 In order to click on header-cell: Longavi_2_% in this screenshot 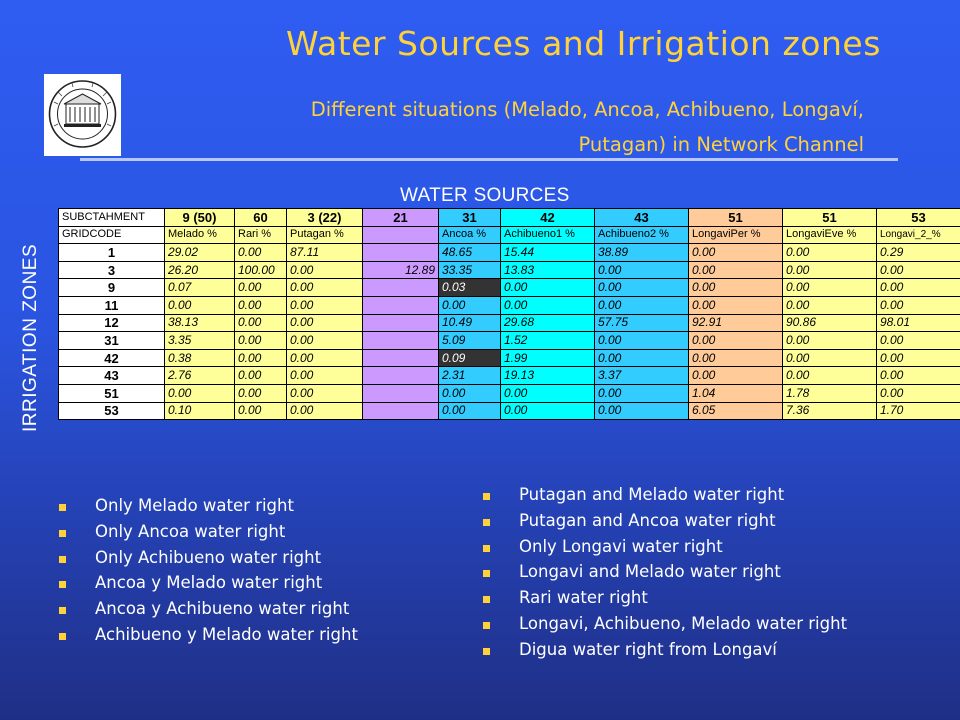, I will do `click(918, 235)`.